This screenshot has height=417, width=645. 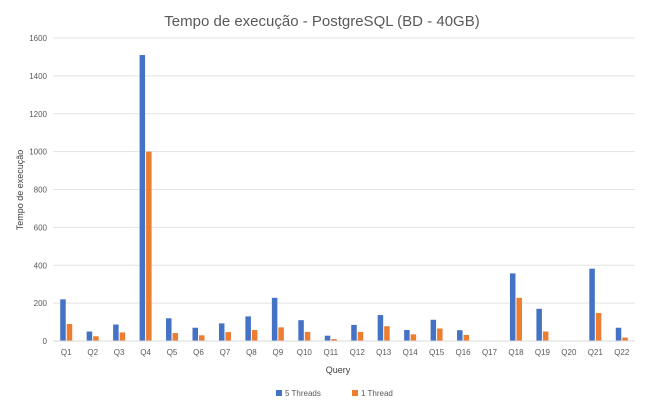 I want to click on x-tick-label: Q16, so click(x=463, y=352).